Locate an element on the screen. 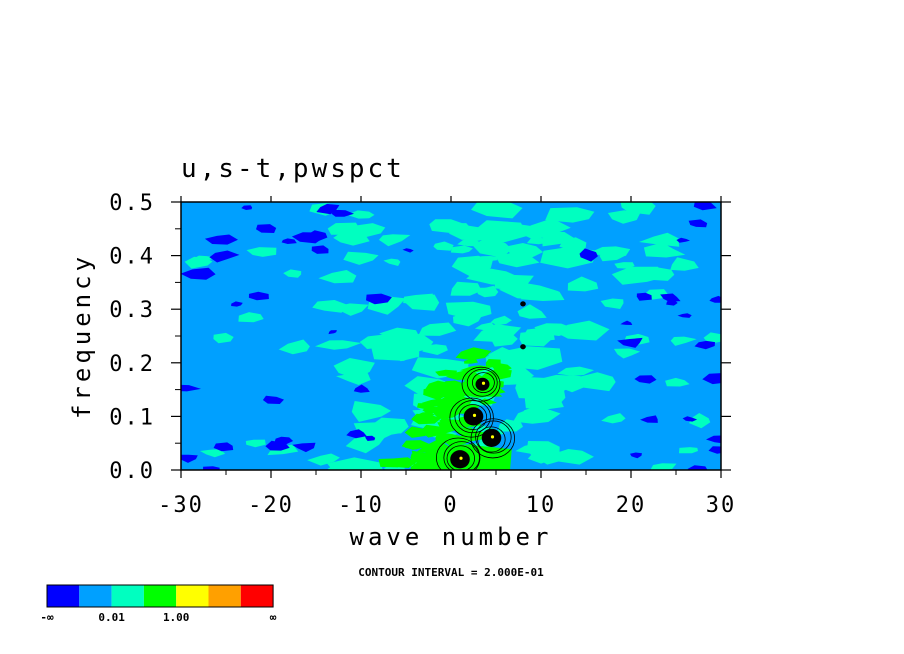  y-tick-label: 0.4 is located at coordinates (132, 257).